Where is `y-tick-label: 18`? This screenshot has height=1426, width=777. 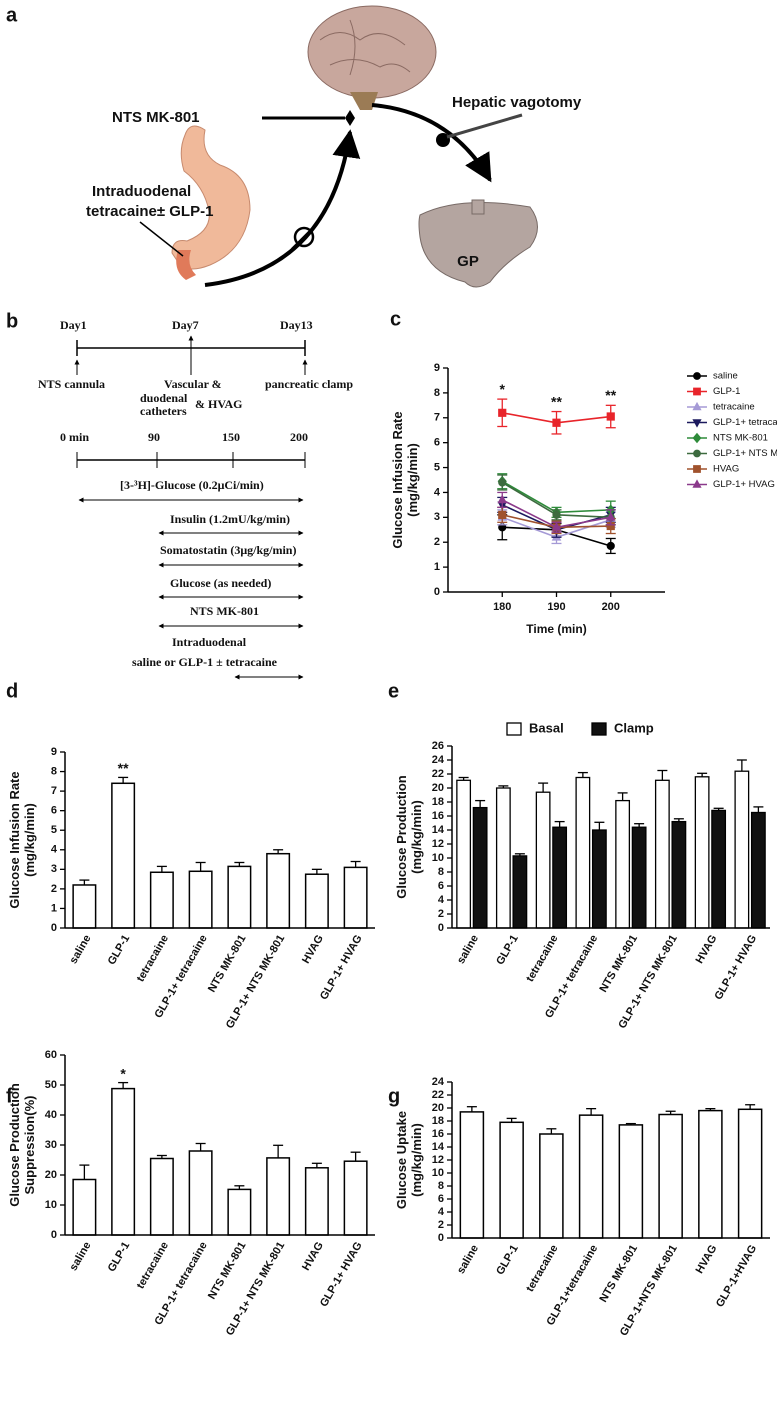 y-tick-label: 18 is located at coordinates (438, 1121).